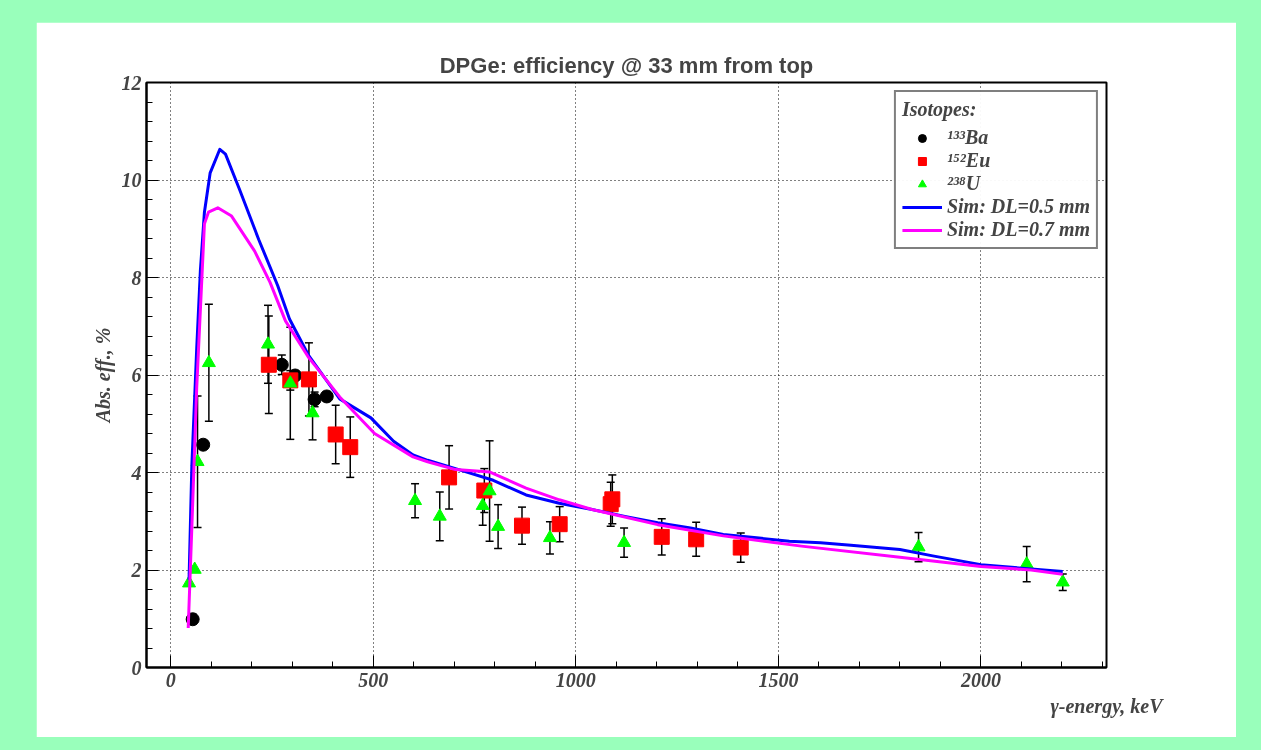  Describe the element at coordinates (575, 679) in the screenshot. I see `x-tick-label: 1000` at that location.